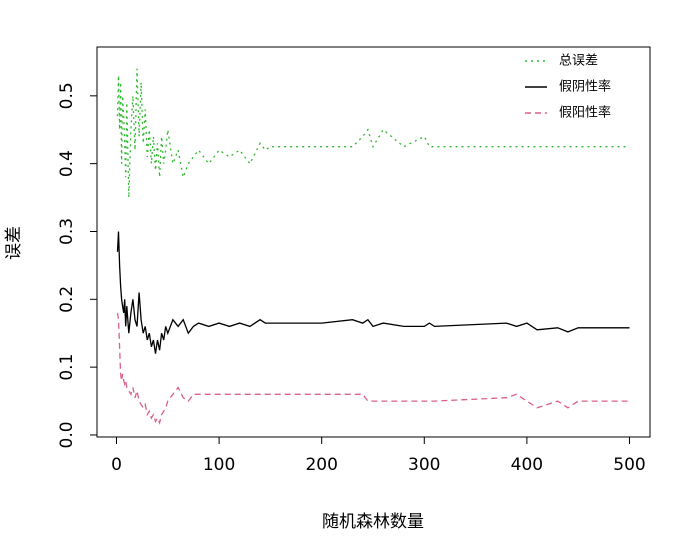  What do you see at coordinates (67, 299) in the screenshot?
I see `y-tick-label: 0.2` at bounding box center [67, 299].